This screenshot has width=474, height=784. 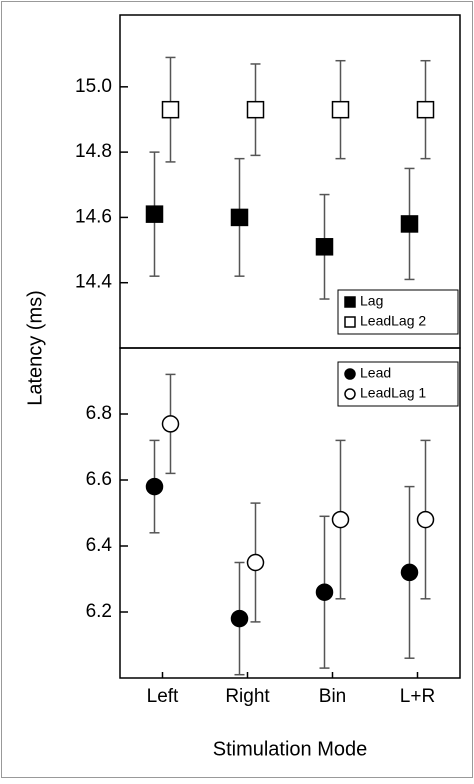 I want to click on y-tick-label: 15.0, so click(x=93, y=86).